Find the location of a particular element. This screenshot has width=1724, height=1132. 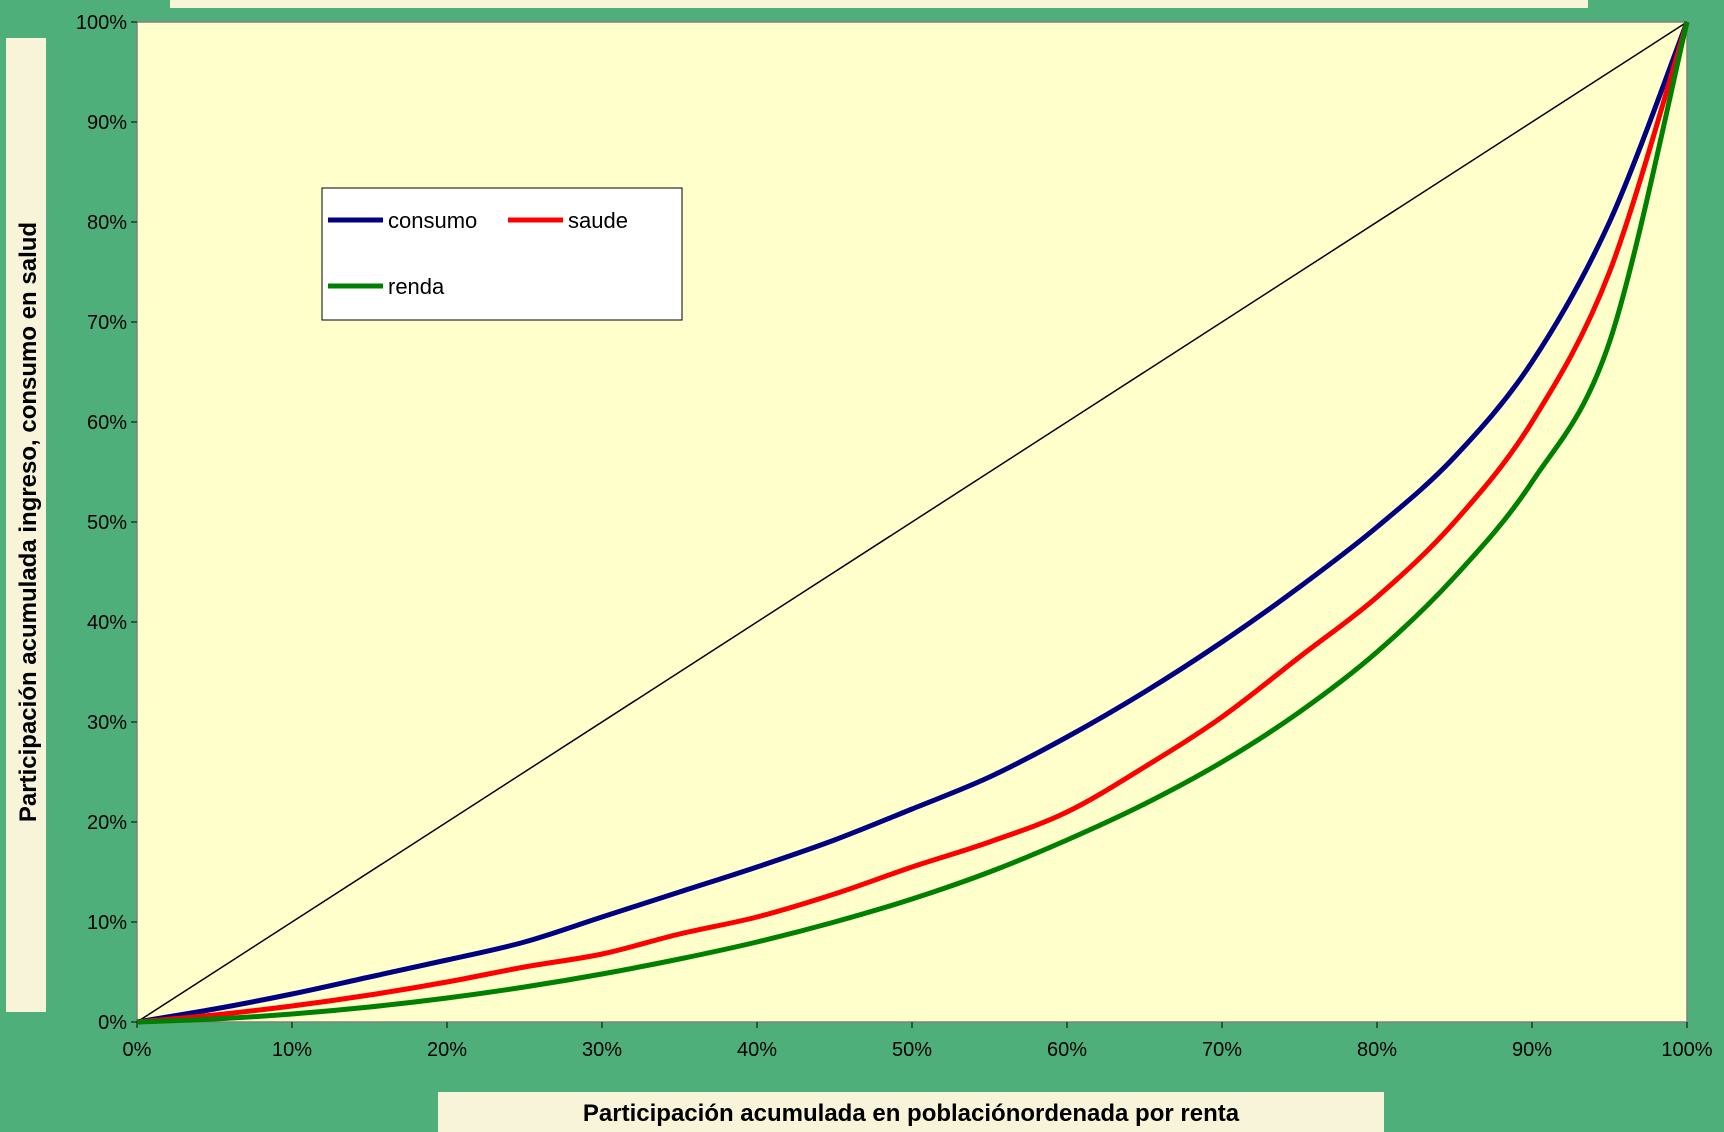

y-tick-label: 70% is located at coordinates (107, 323).